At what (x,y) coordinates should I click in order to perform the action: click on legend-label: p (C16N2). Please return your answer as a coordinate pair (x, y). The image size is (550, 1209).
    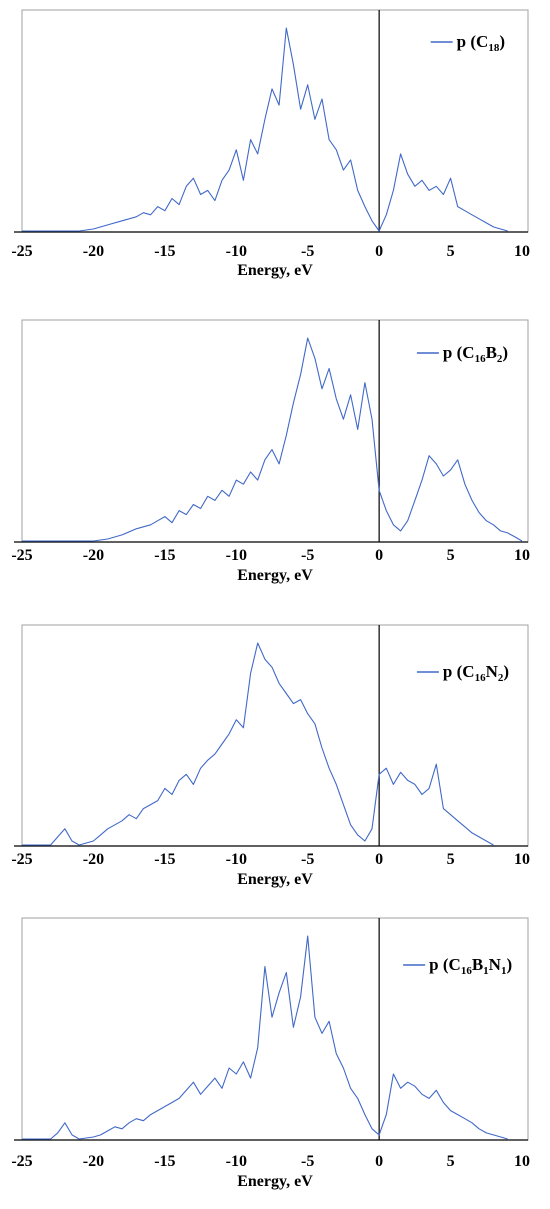
    Looking at the image, I should click on (476, 673).